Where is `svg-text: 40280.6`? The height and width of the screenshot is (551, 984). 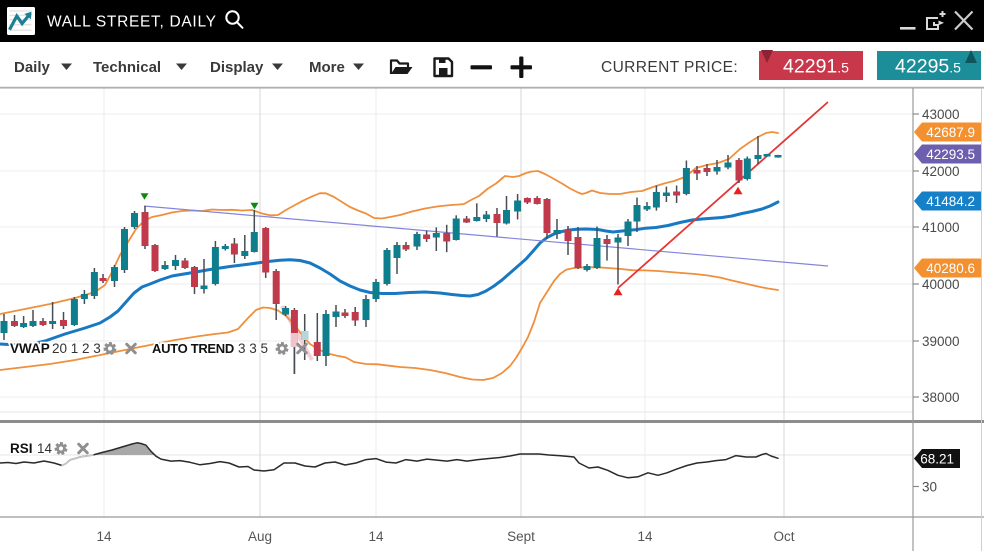 svg-text: 40280.6 is located at coordinates (950, 268).